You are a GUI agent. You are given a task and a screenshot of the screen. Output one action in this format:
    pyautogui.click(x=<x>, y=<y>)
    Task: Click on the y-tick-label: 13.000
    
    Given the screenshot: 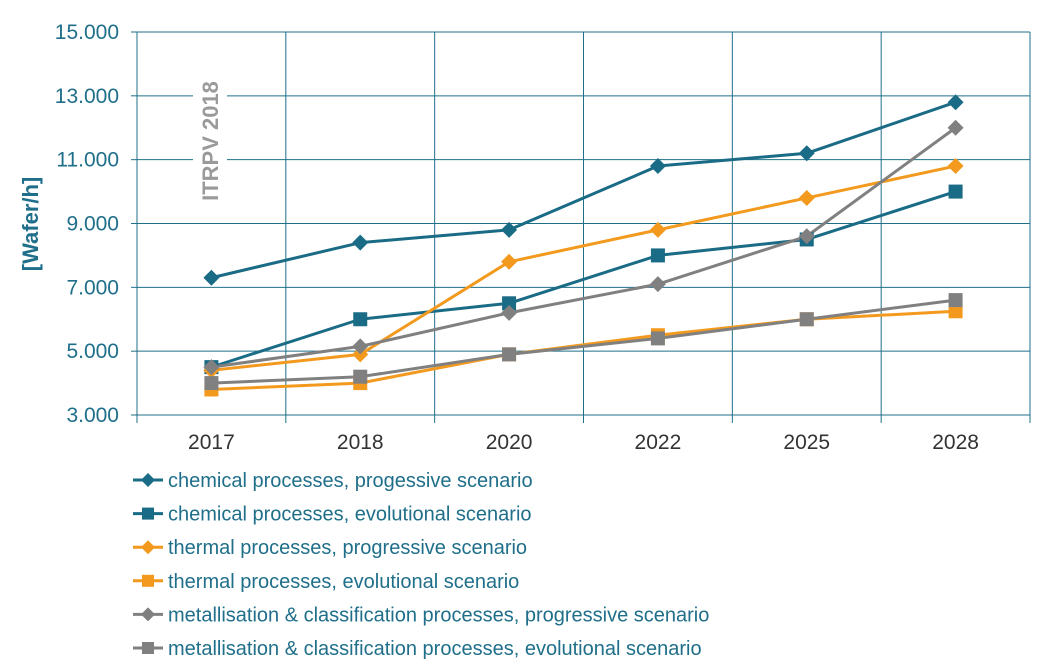 What is the action you would take?
    pyautogui.click(x=87, y=96)
    